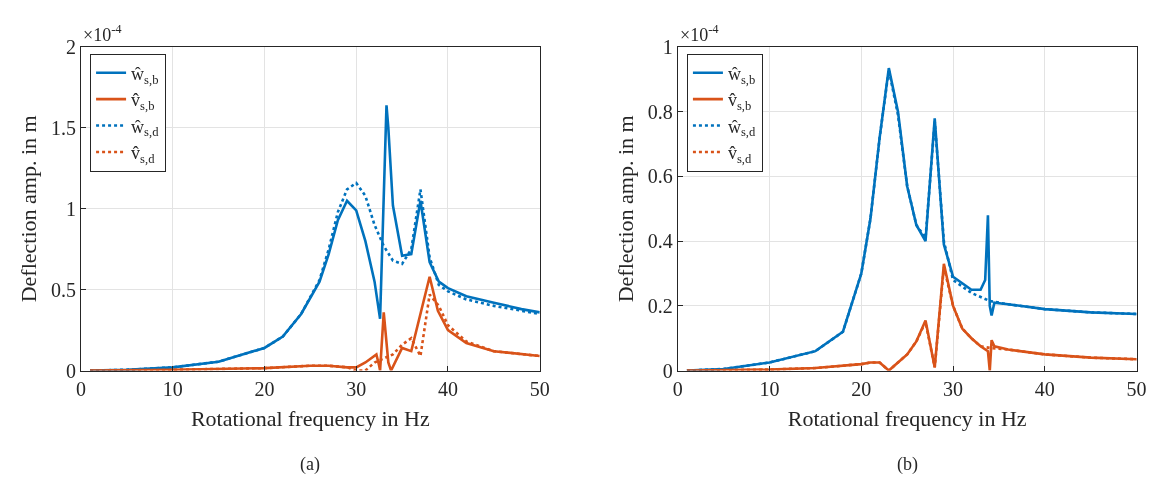  Describe the element at coordinates (907, 464) in the screenshot. I see `text: (b)` at that location.